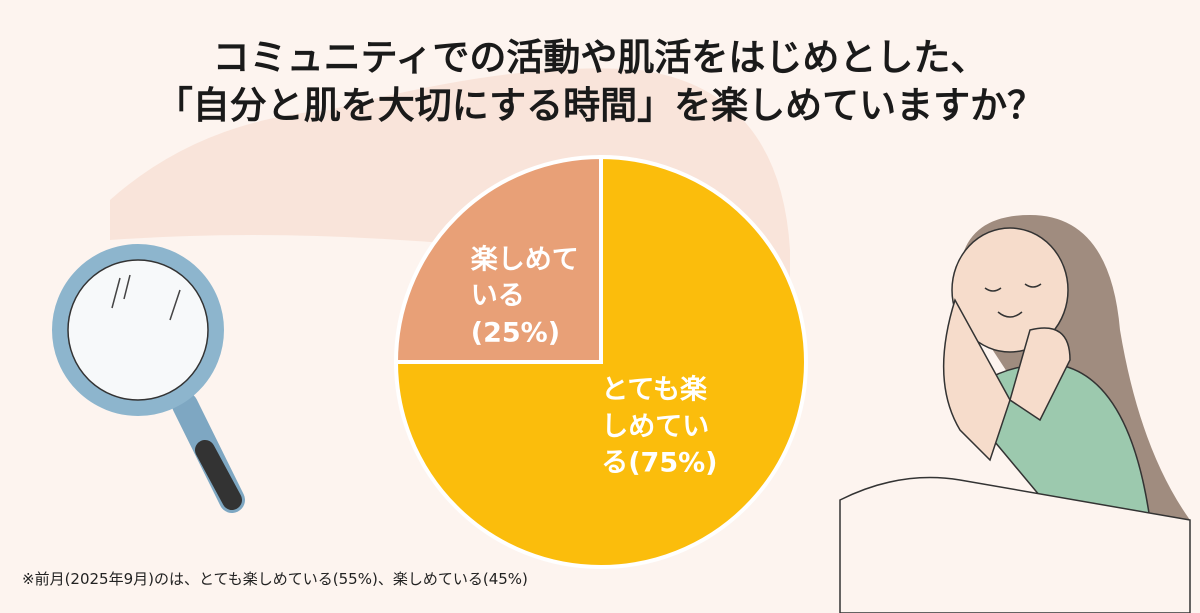 The width and height of the screenshot is (1200, 613). What do you see at coordinates (600, 105) in the screenshot?
I see `chart-title: 「自分と肌を大切にする時間」を楽しめていますか？` at bounding box center [600, 105].